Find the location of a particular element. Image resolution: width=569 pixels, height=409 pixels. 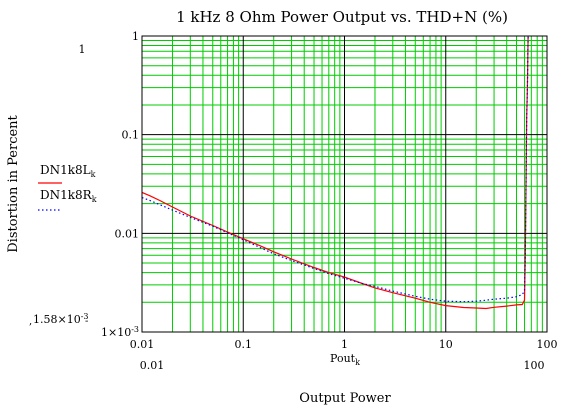

x-tick-labels: 0.01 0.1 1 10 100 is located at coordinates (344, 344).